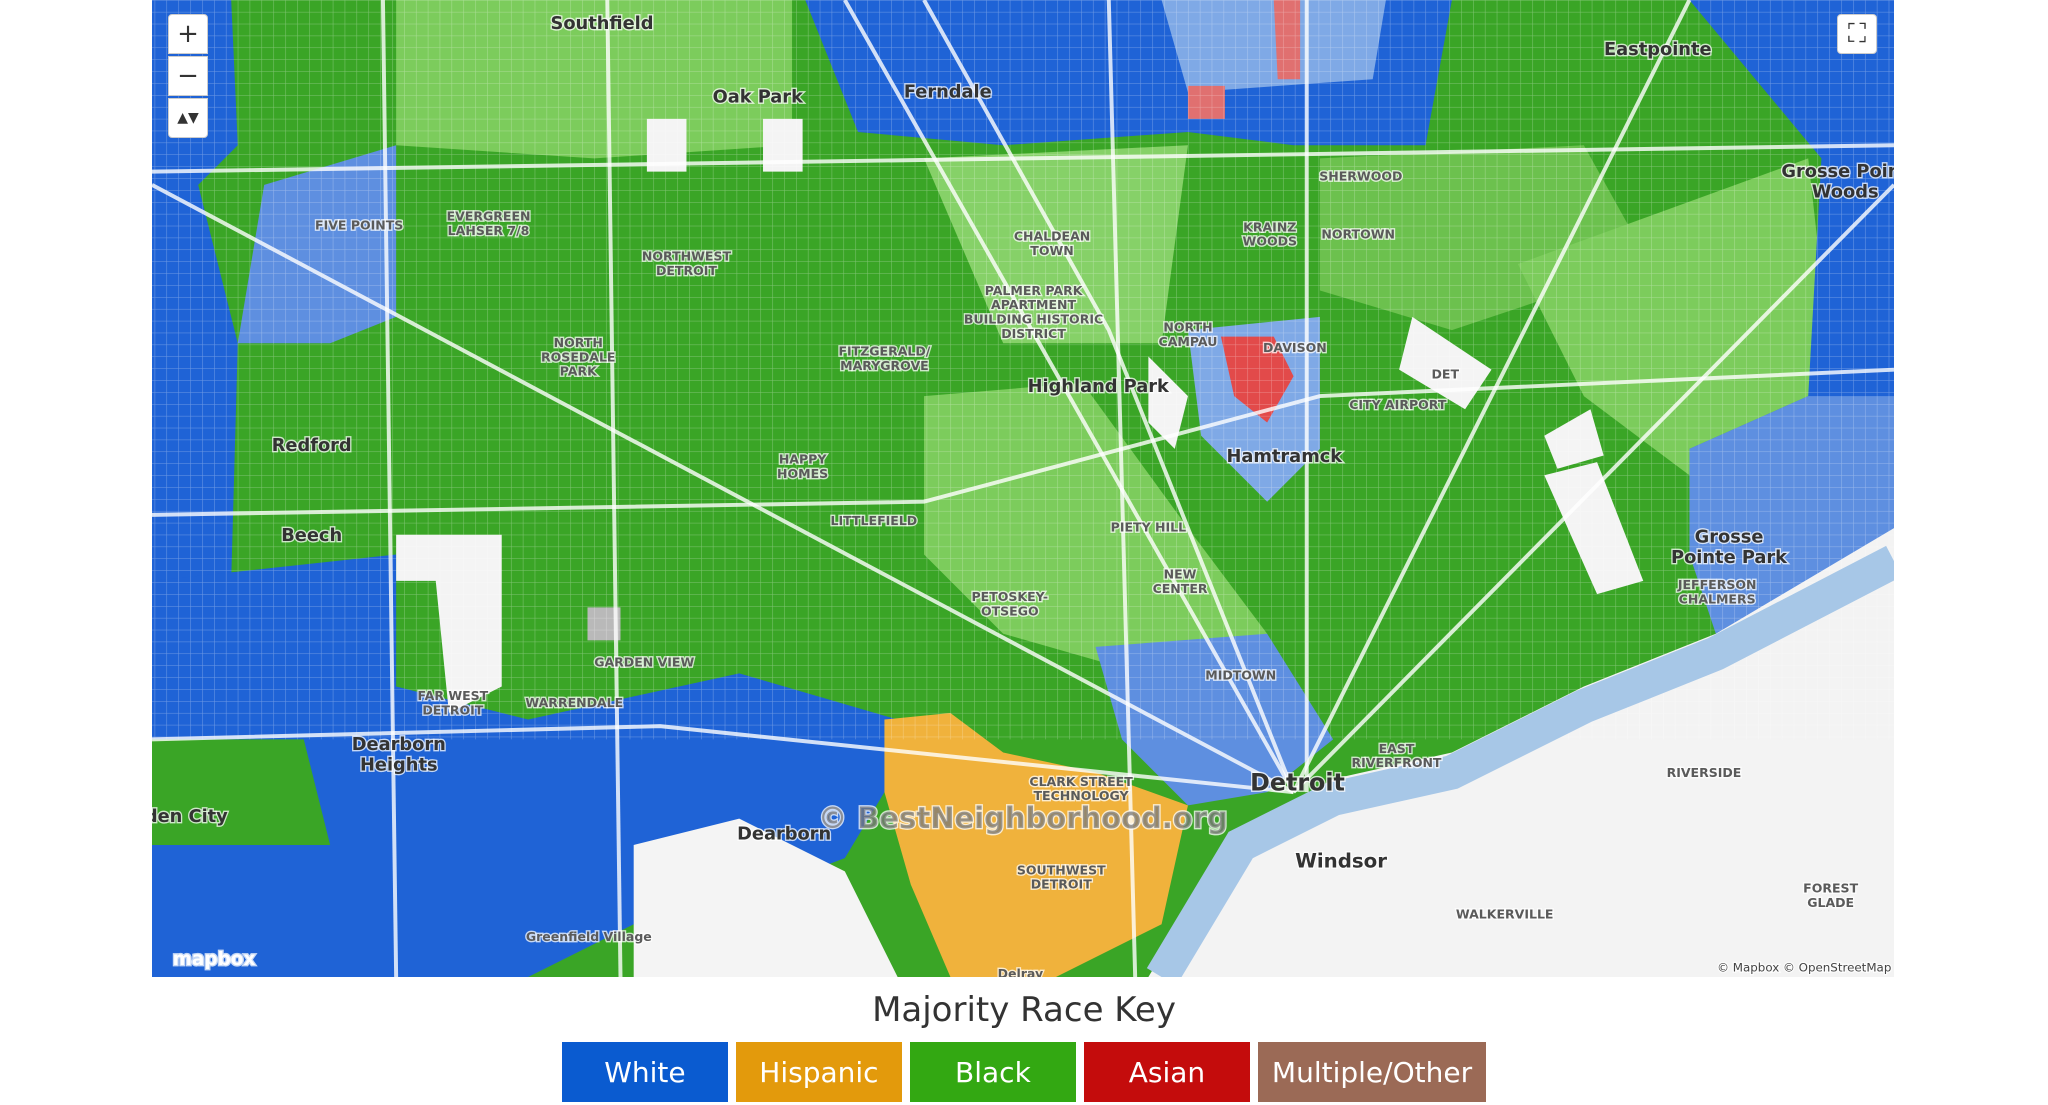 The image size is (2048, 1105). What do you see at coordinates (644, 1072) in the screenshot?
I see `key-item: White` at bounding box center [644, 1072].